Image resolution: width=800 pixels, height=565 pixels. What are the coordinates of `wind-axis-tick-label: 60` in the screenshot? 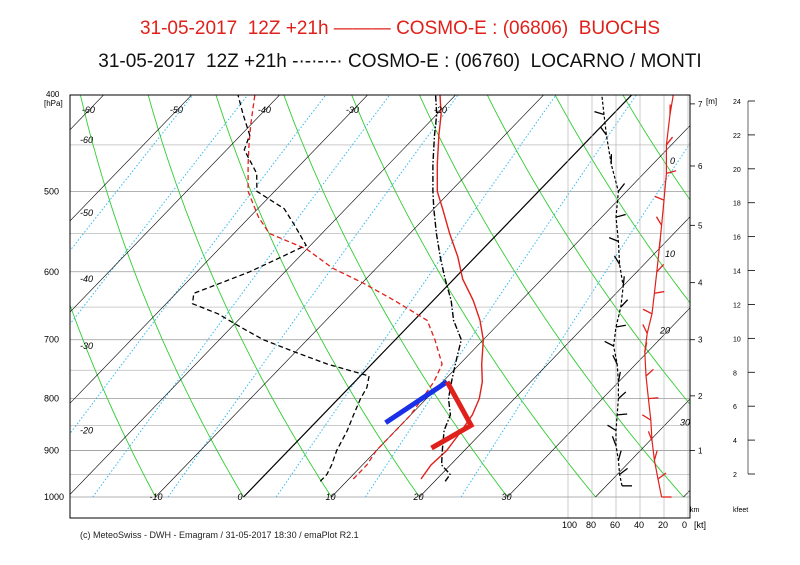 It's located at (615, 525).